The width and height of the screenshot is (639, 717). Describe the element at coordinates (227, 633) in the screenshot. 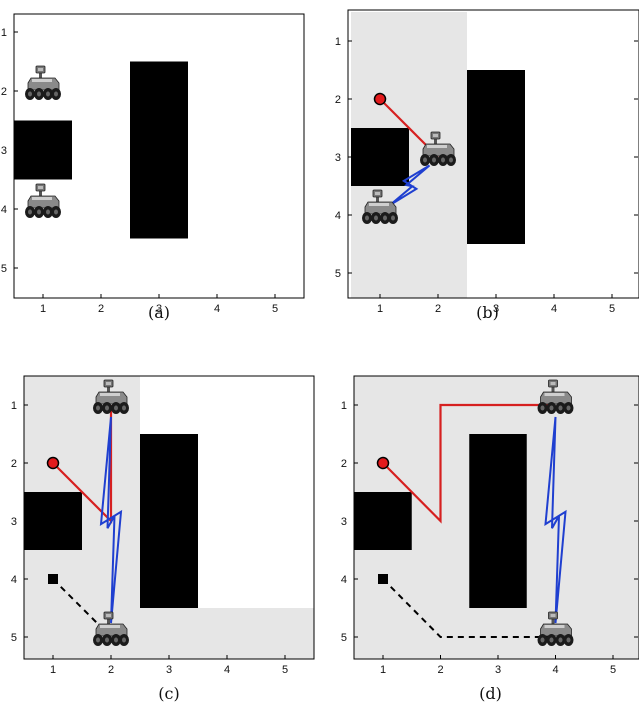

I see `shaded-region` at that location.